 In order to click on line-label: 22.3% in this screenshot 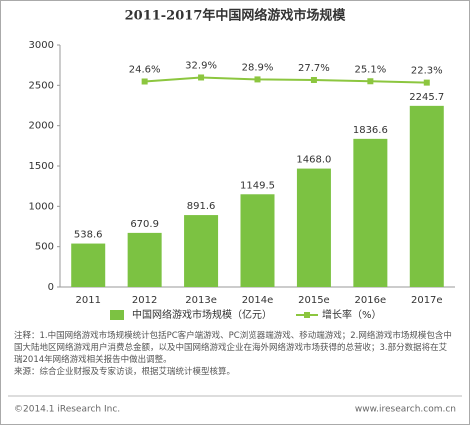, I will do `click(427, 71)`.